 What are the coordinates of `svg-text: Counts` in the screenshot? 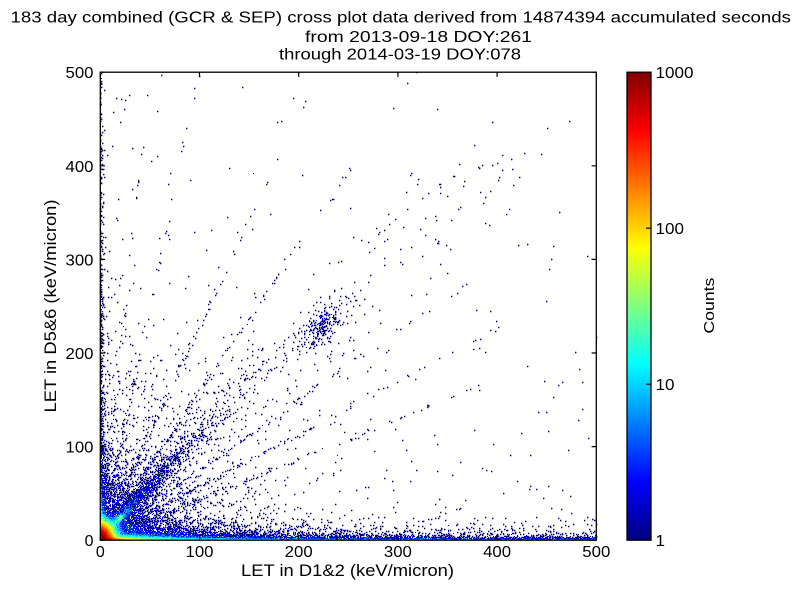 It's located at (709, 306).